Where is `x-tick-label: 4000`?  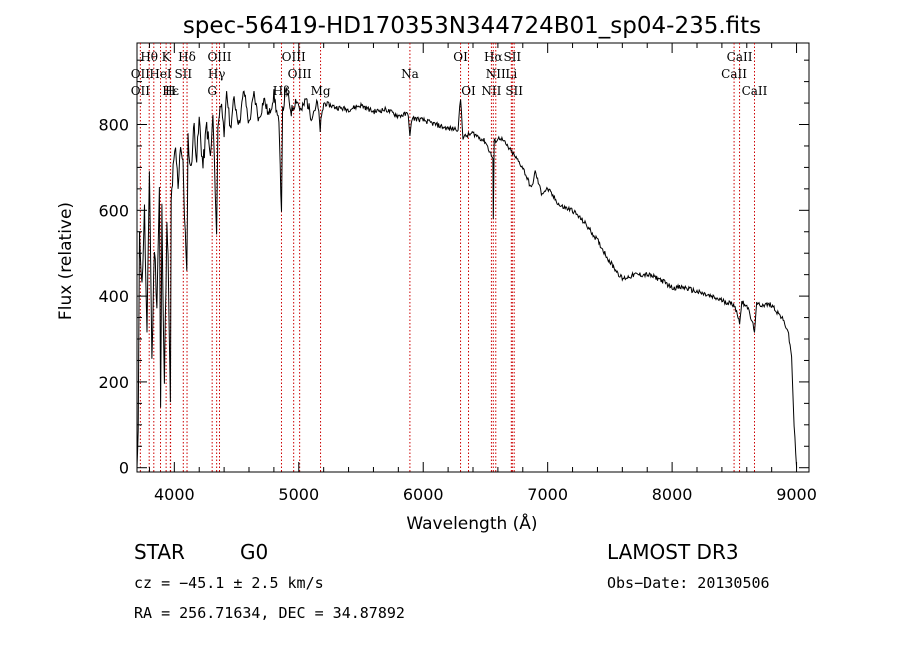 x-tick-label: 4000 is located at coordinates (174, 494).